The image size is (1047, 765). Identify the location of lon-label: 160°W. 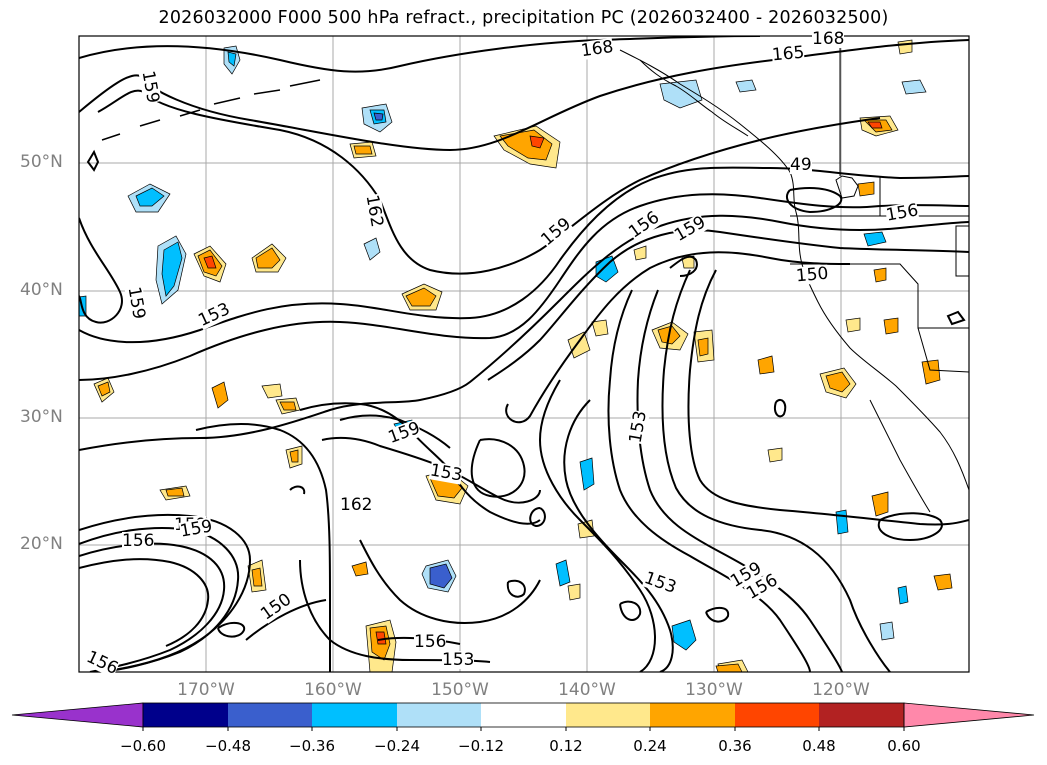
(333, 690).